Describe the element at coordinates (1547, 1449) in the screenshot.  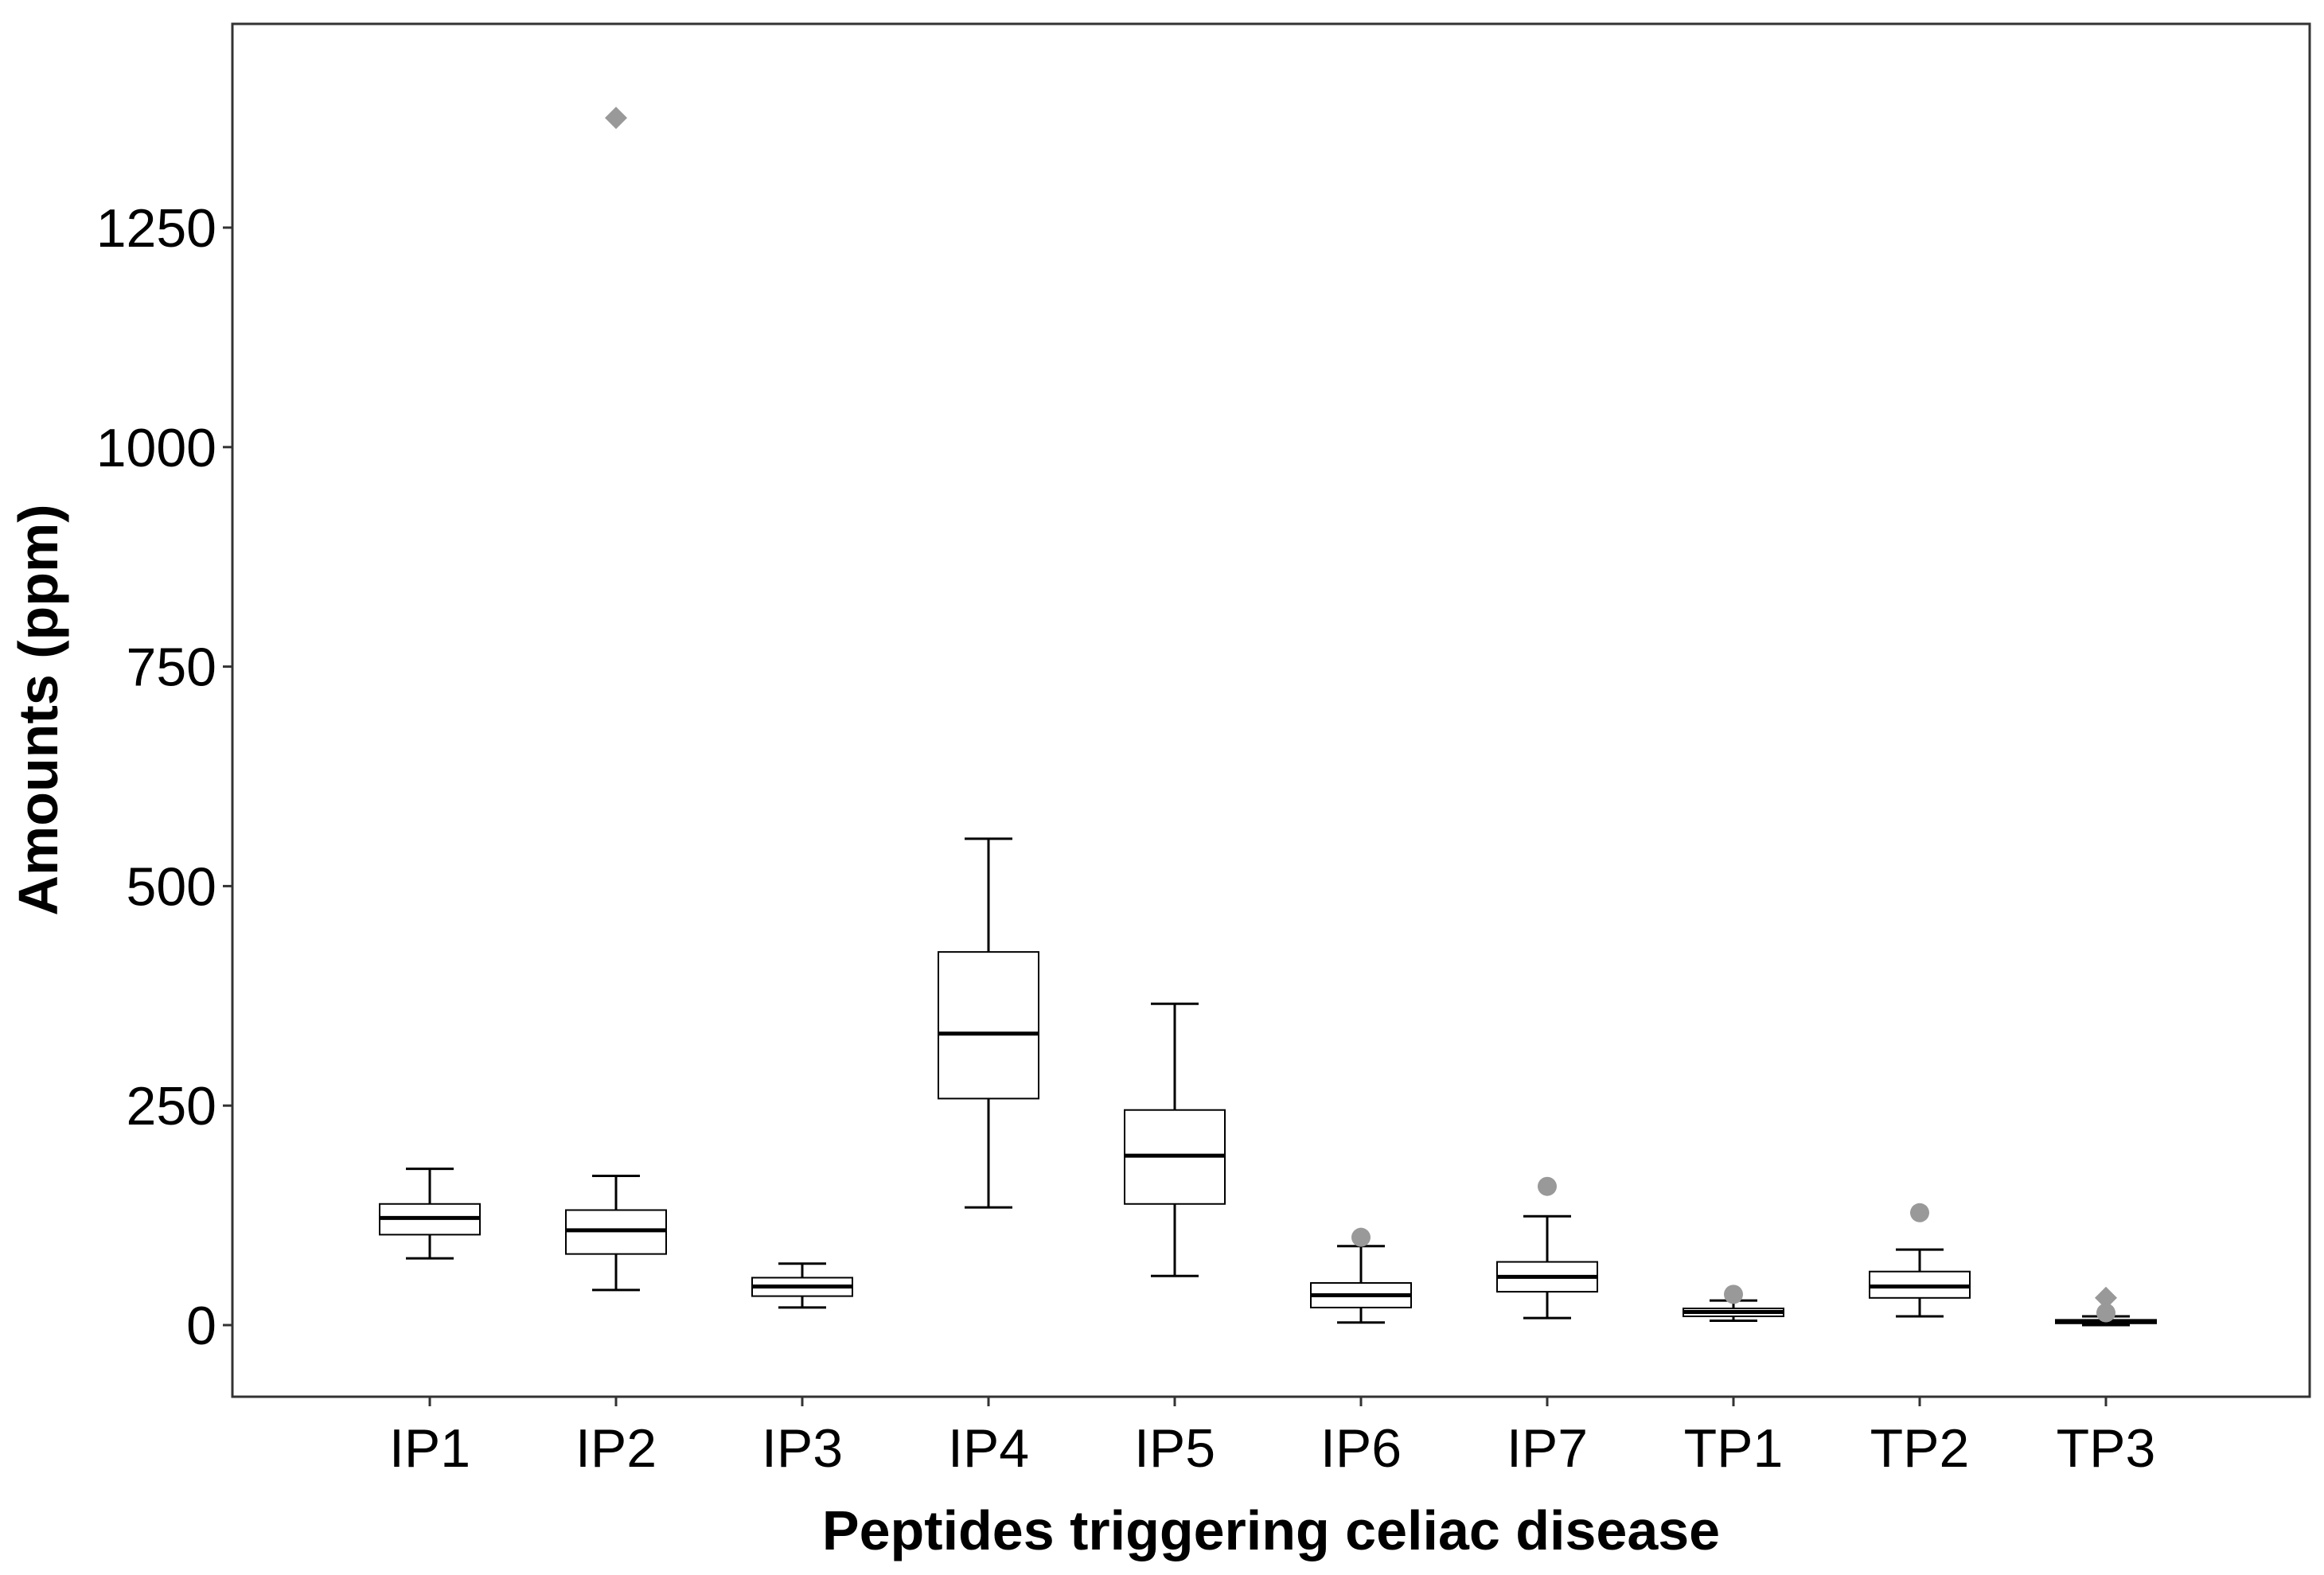
I see `x-tick-label-ip7: IP7` at that location.